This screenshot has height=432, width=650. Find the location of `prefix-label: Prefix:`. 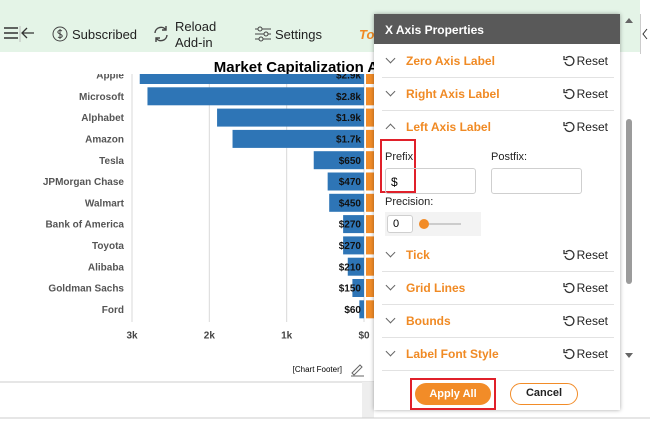

prefix-label: Prefix: is located at coordinates (401, 157).